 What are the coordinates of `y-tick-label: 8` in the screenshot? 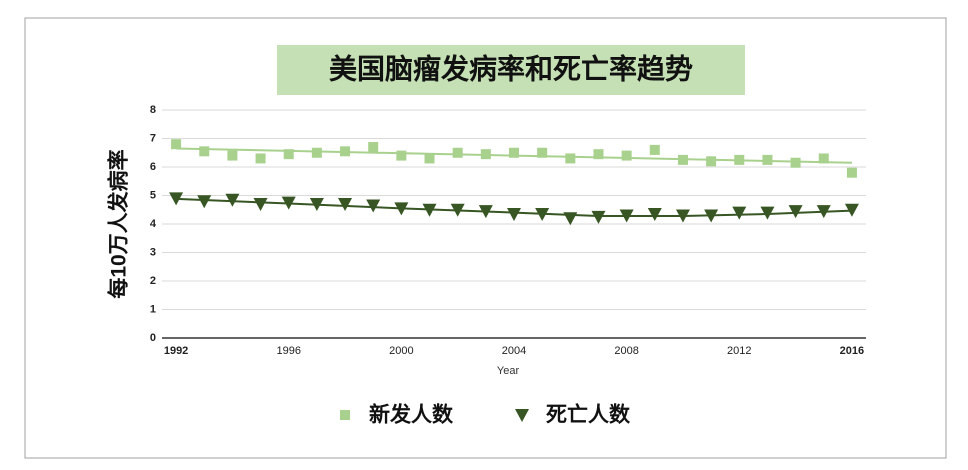 It's located at (153, 110).